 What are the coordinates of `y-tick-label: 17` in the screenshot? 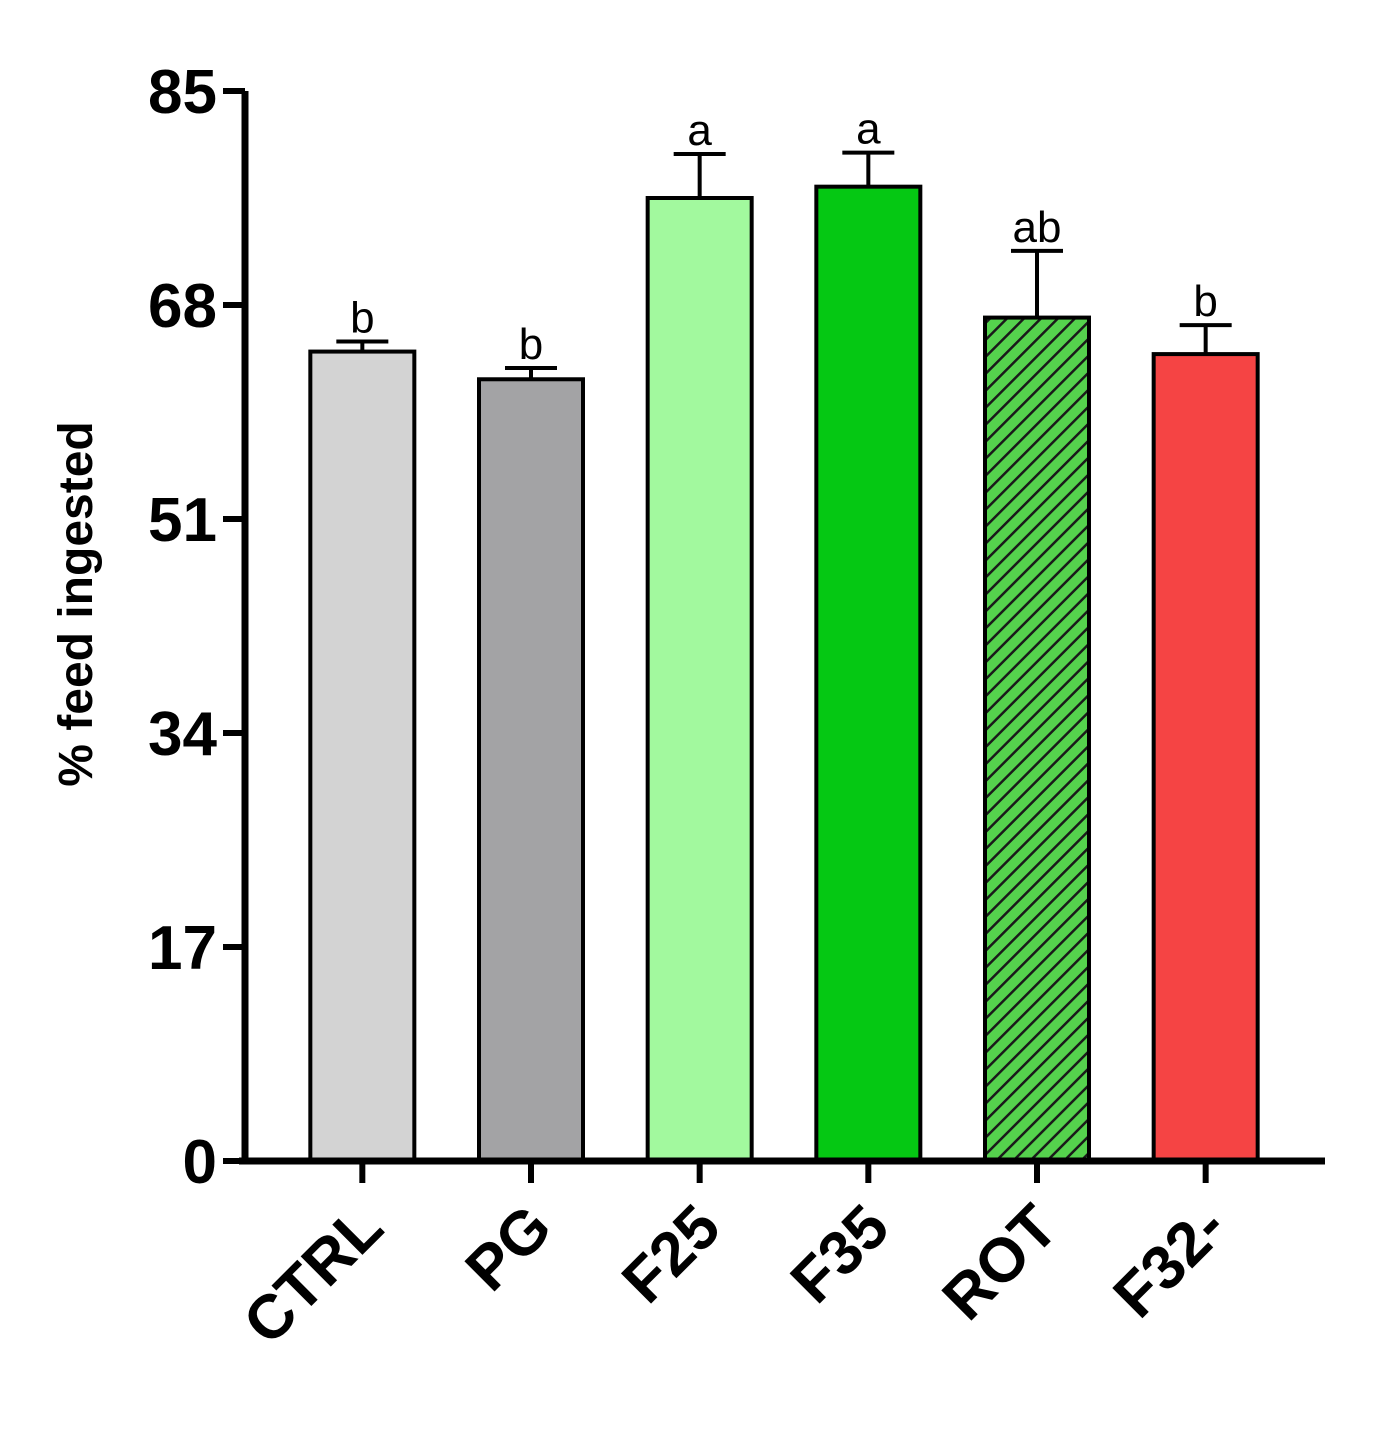 It's located at (182, 948).